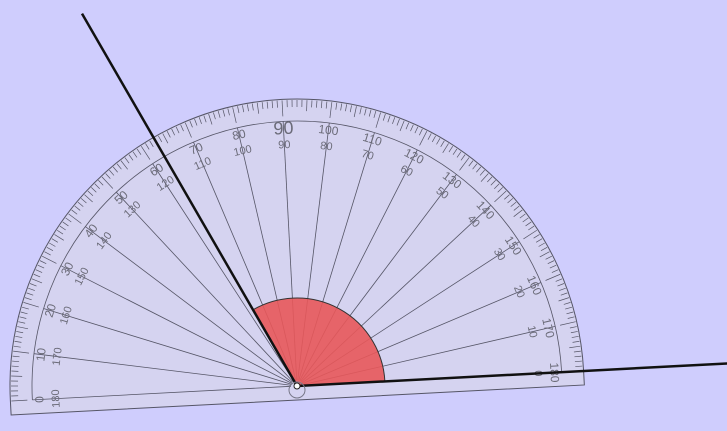 The image size is (727, 431). Describe the element at coordinates (56, 398) in the screenshot. I see `inner-scale-label: 180` at that location.